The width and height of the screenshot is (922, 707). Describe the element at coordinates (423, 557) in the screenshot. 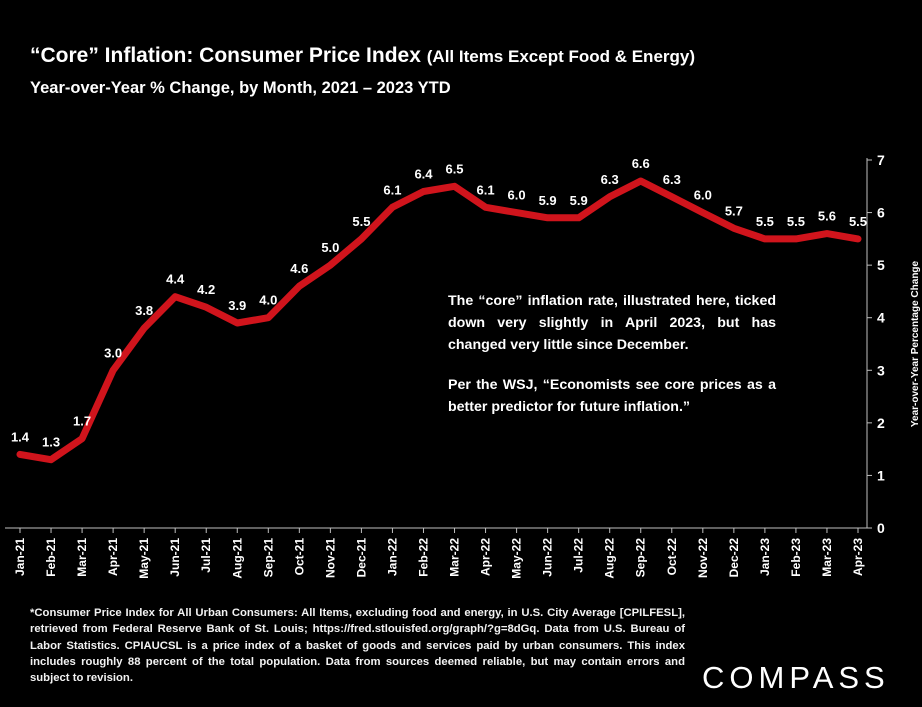

I see `x-tick-label: Feb-22` at that location.